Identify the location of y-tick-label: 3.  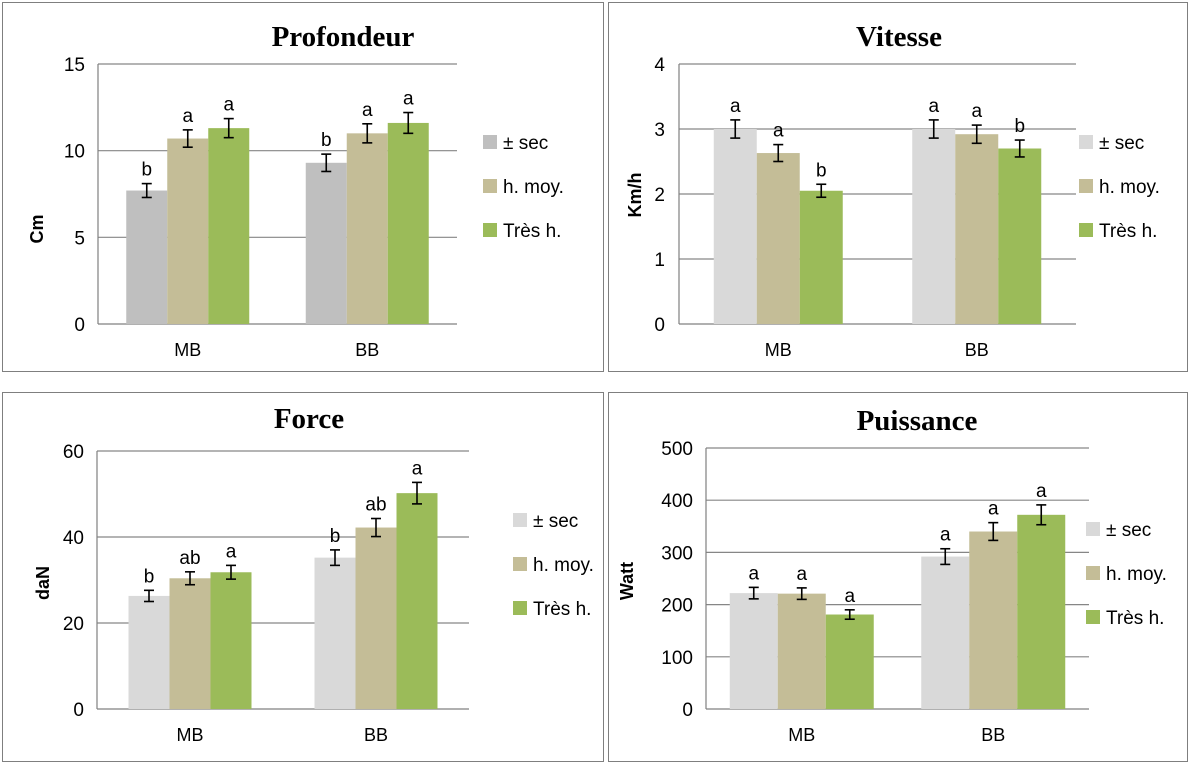
(659, 130).